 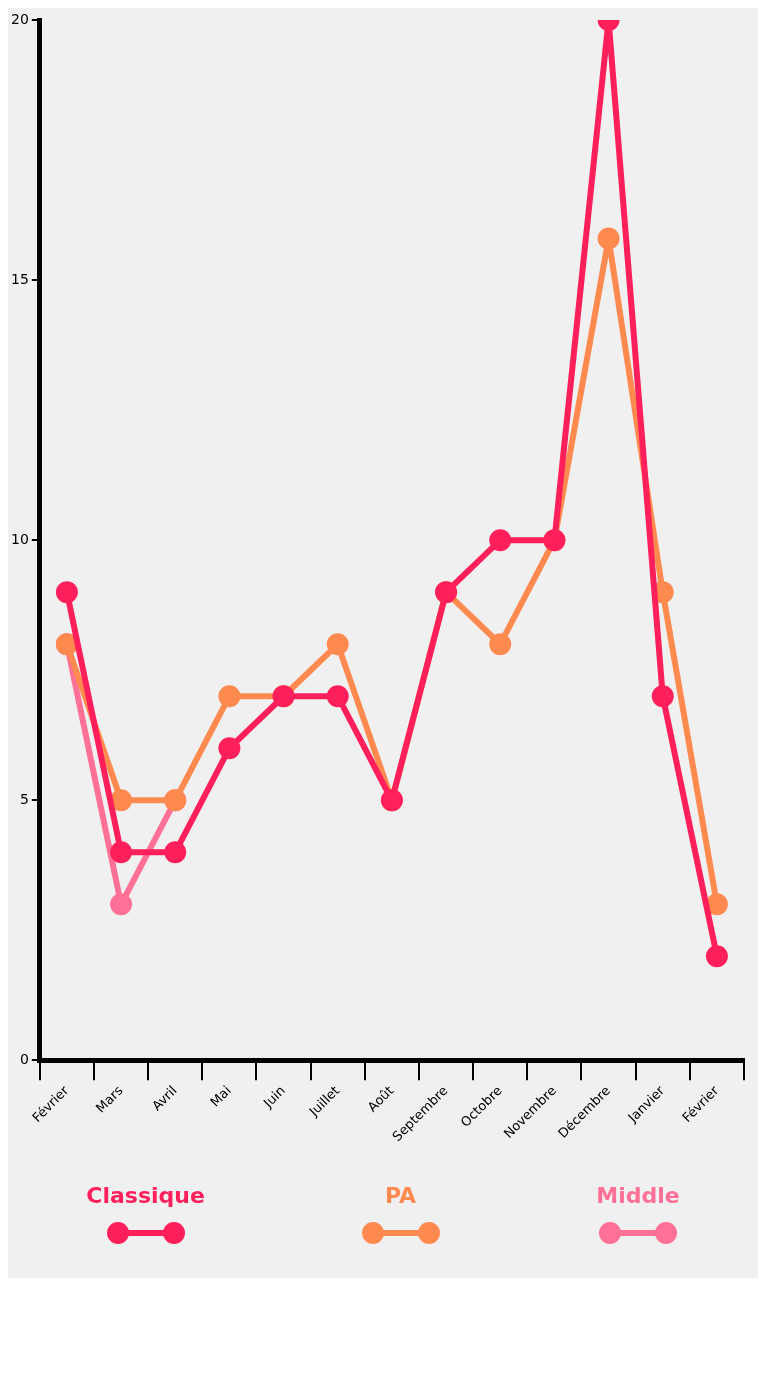 I want to click on y-tick-label: 0, so click(x=24, y=1059).